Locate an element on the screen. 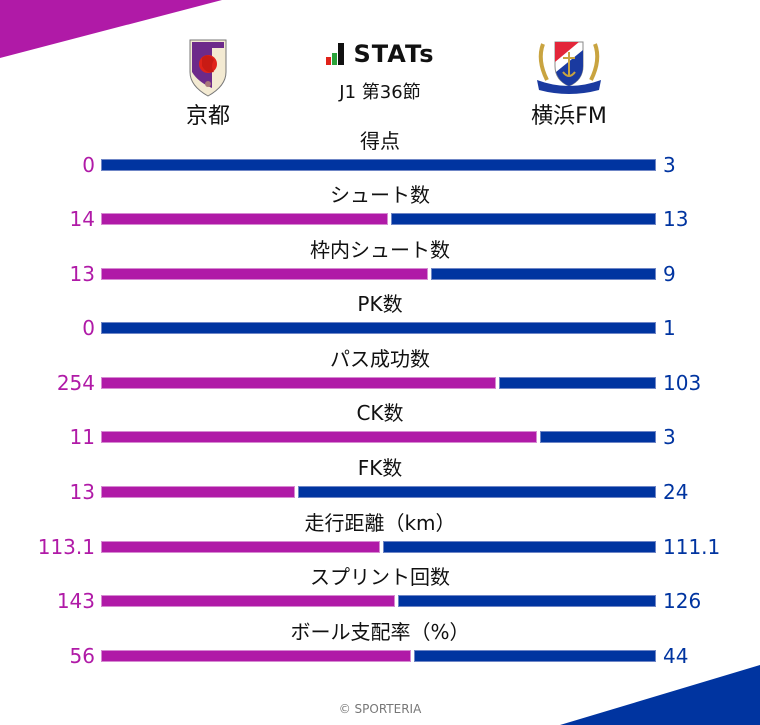 This screenshot has height=725, width=760. away-value: 103 is located at coordinates (682, 383).